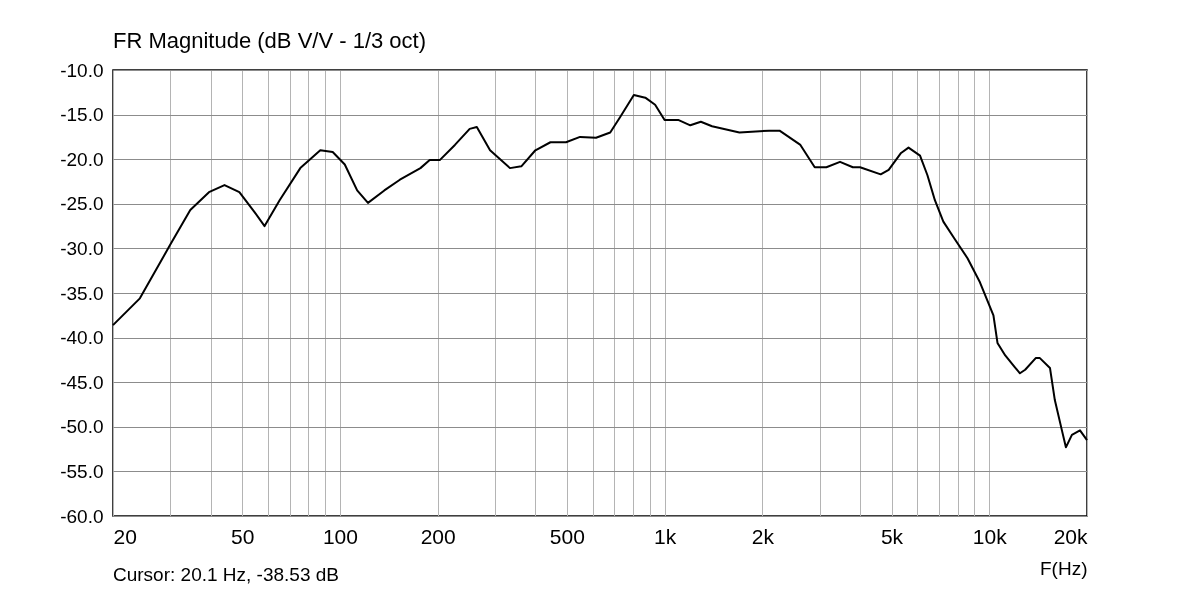 This screenshot has width=1200, height=600. Describe the element at coordinates (892, 536) in the screenshot. I see `x-tick-label: 5k` at that location.